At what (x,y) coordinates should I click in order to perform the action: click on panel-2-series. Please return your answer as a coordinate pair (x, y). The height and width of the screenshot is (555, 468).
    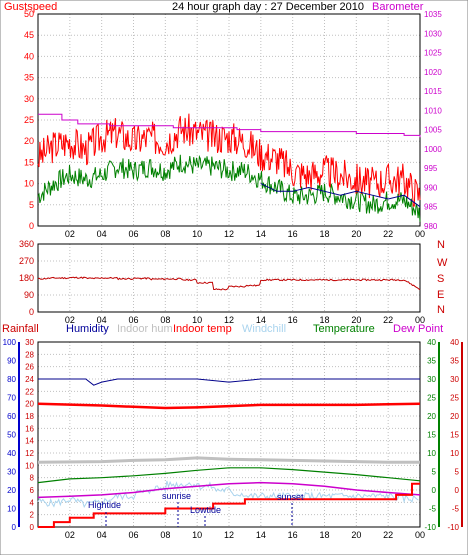
    Looking at the image, I should click on (229, 283).